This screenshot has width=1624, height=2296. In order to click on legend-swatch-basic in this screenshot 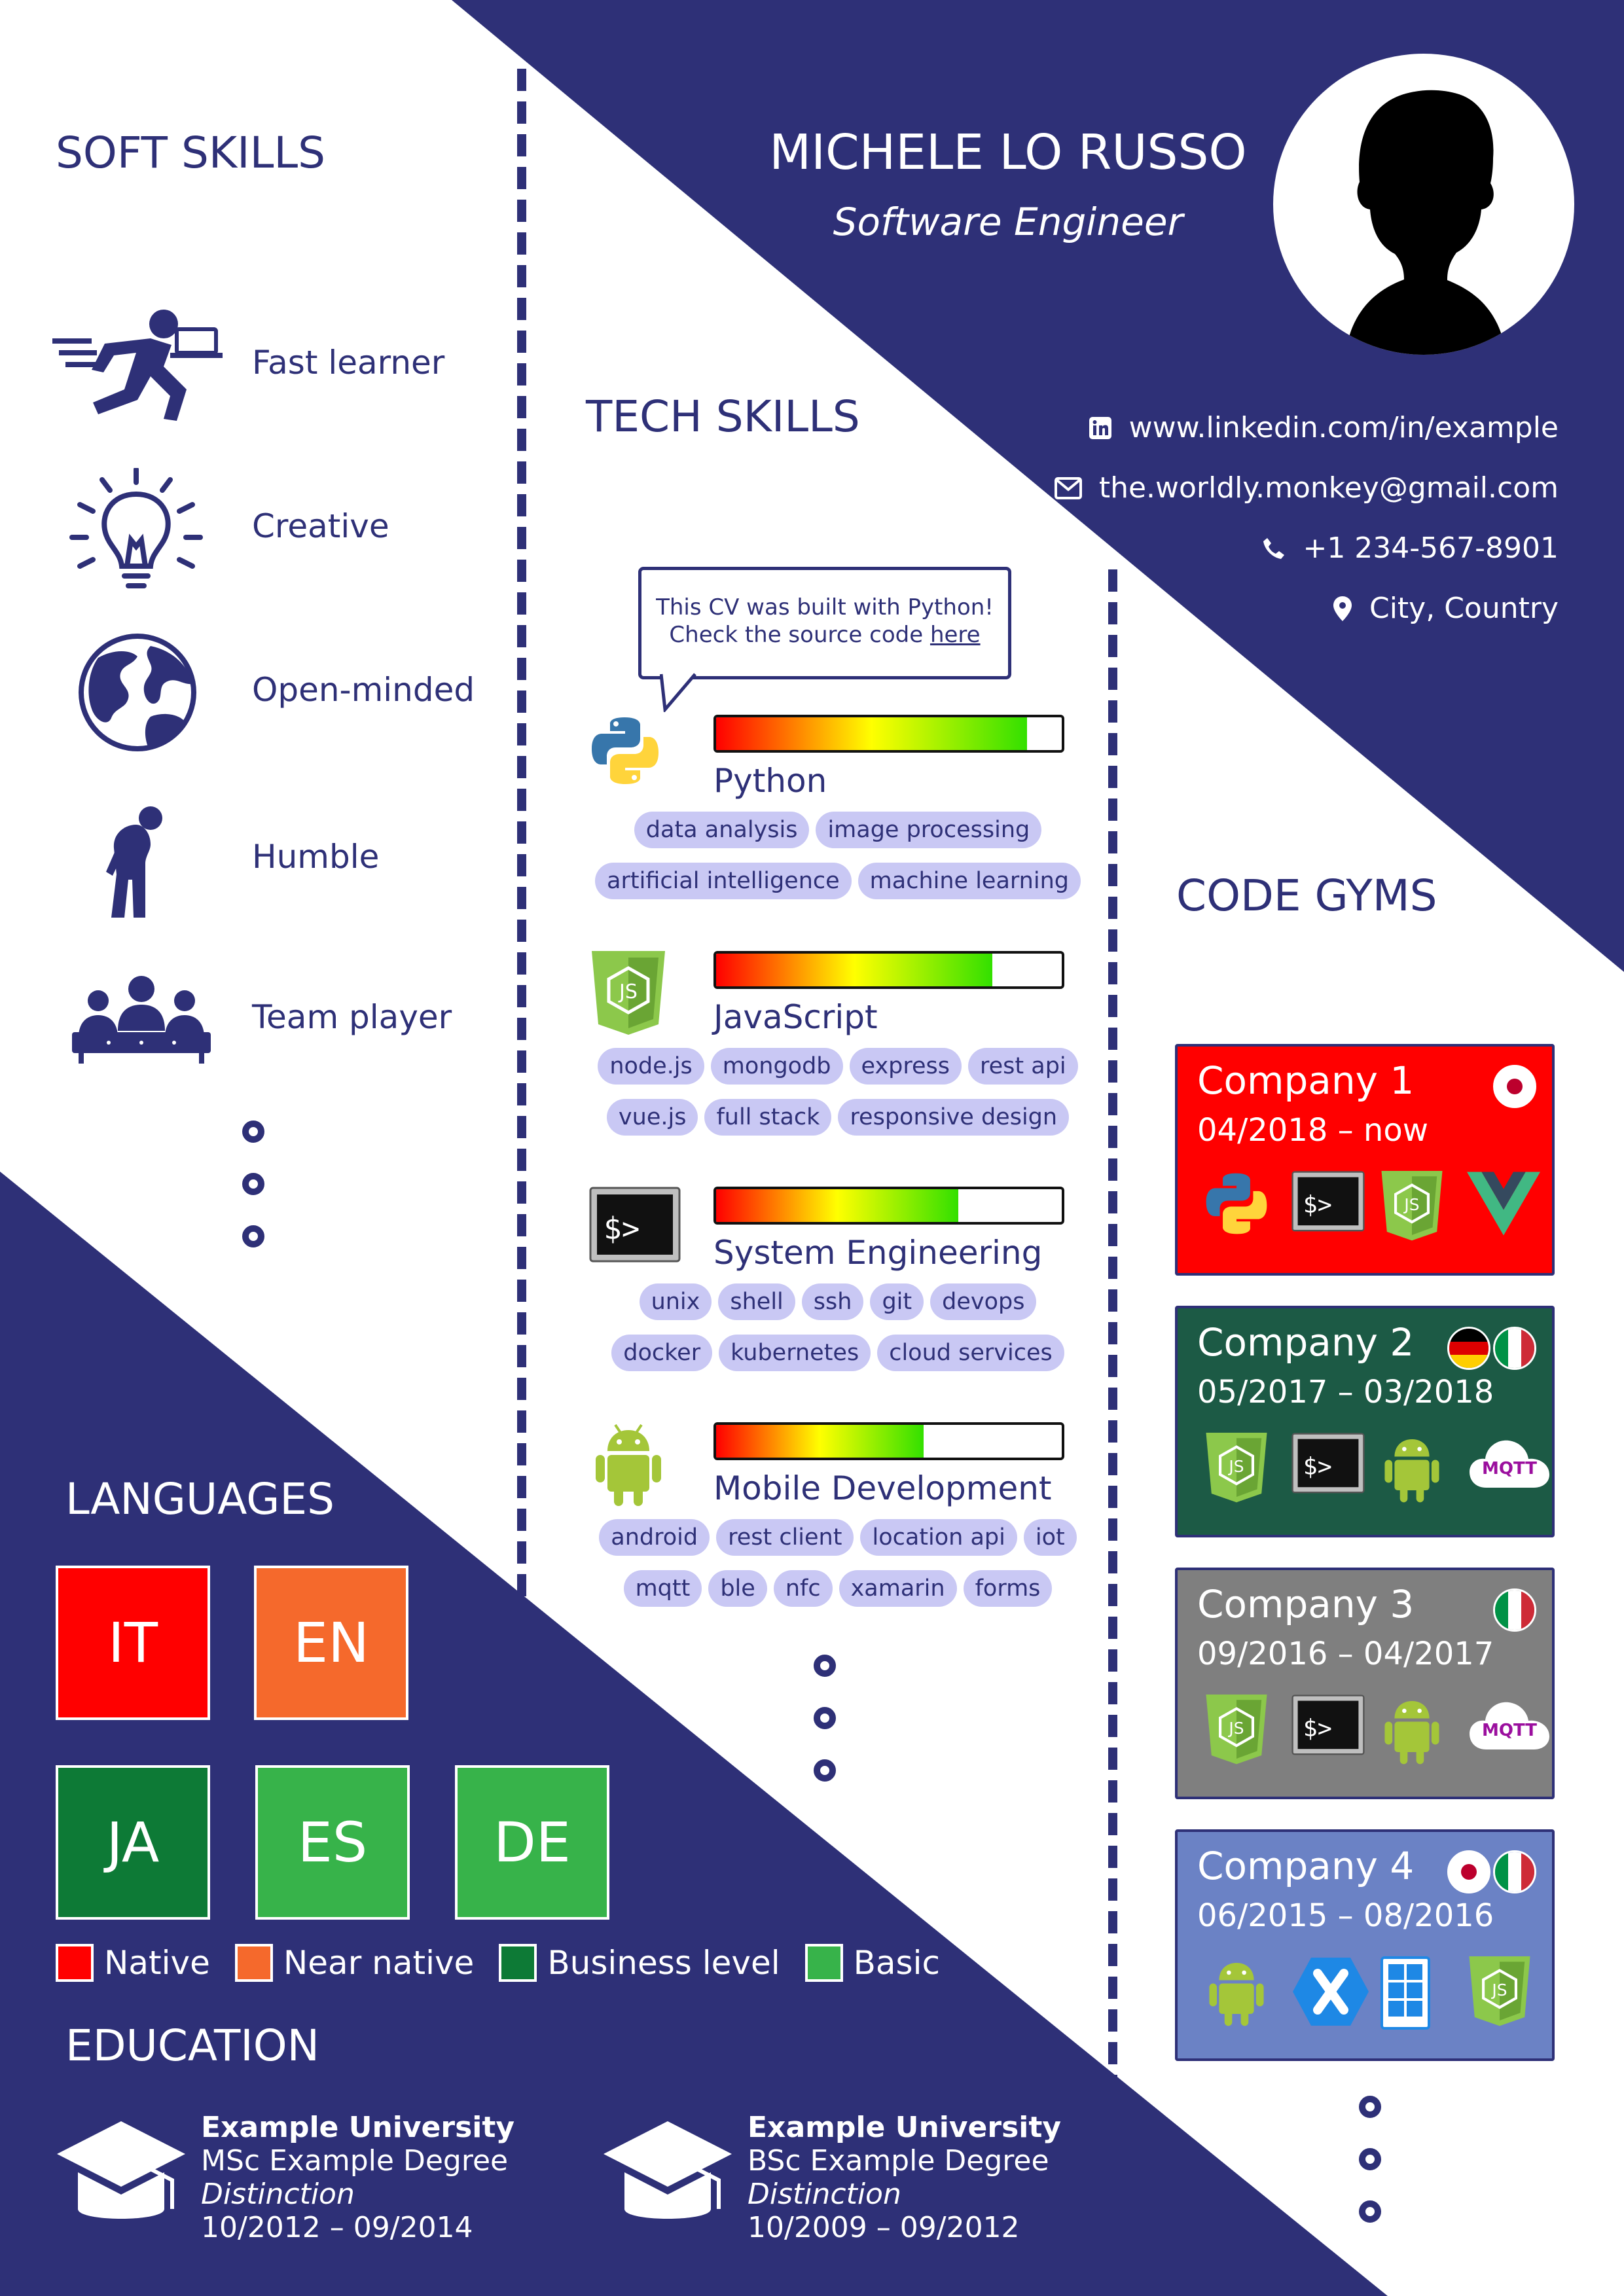, I will do `click(823, 1963)`.